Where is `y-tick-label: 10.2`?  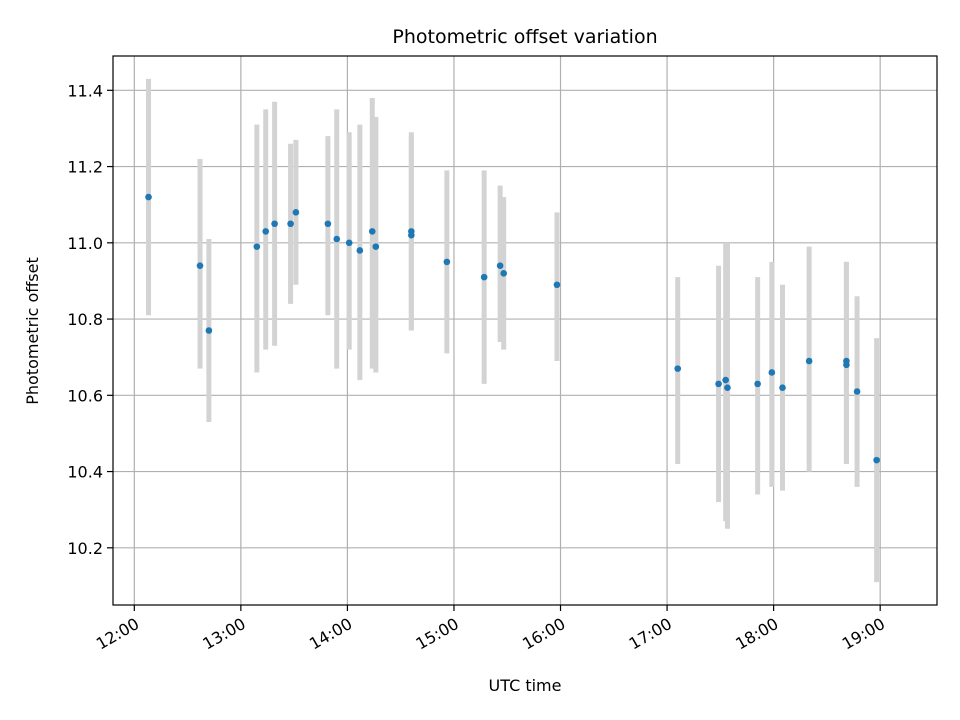
y-tick-label: 10.2 is located at coordinates (85, 548).